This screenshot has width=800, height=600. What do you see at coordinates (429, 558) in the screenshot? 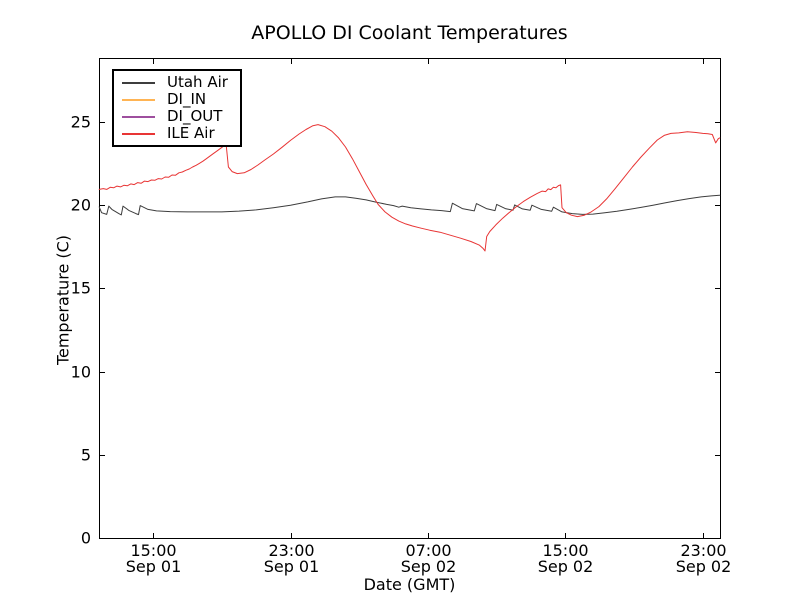
I see `x-tick-label: 07:00 Sep 02` at bounding box center [429, 558].